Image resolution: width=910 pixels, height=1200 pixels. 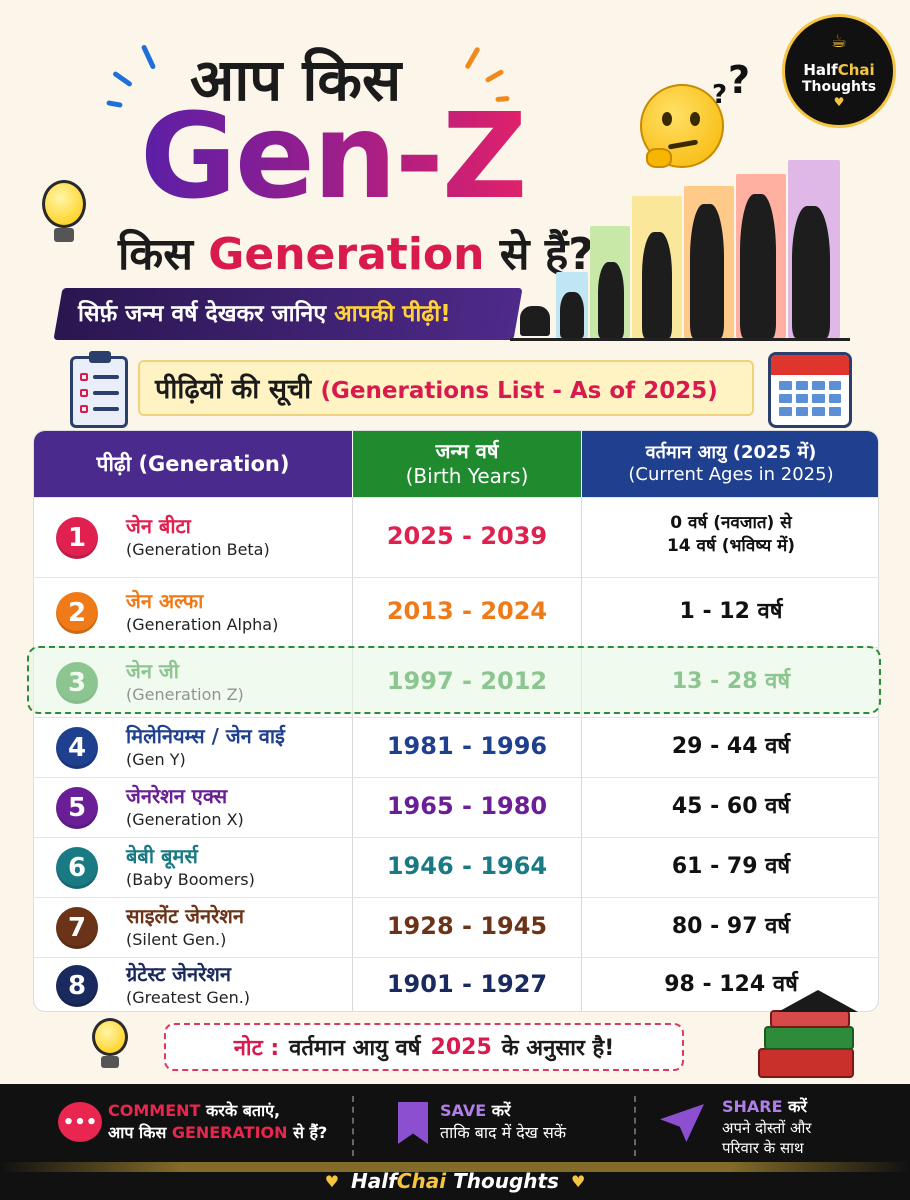 What do you see at coordinates (77, 928) in the screenshot?
I see `generation-number: 7` at bounding box center [77, 928].